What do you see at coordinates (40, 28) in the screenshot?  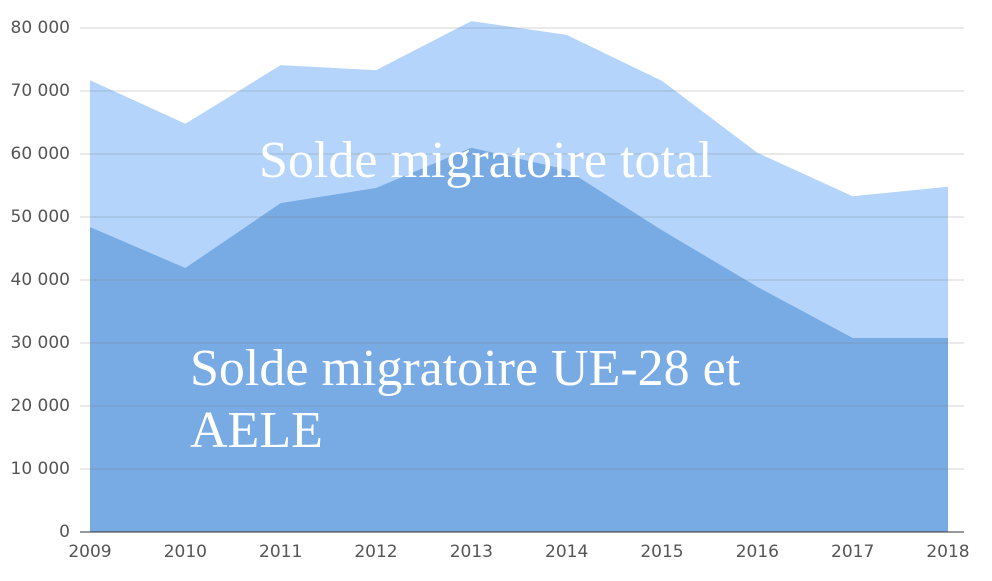 I see `y-tick-label: 80 000` at bounding box center [40, 28].